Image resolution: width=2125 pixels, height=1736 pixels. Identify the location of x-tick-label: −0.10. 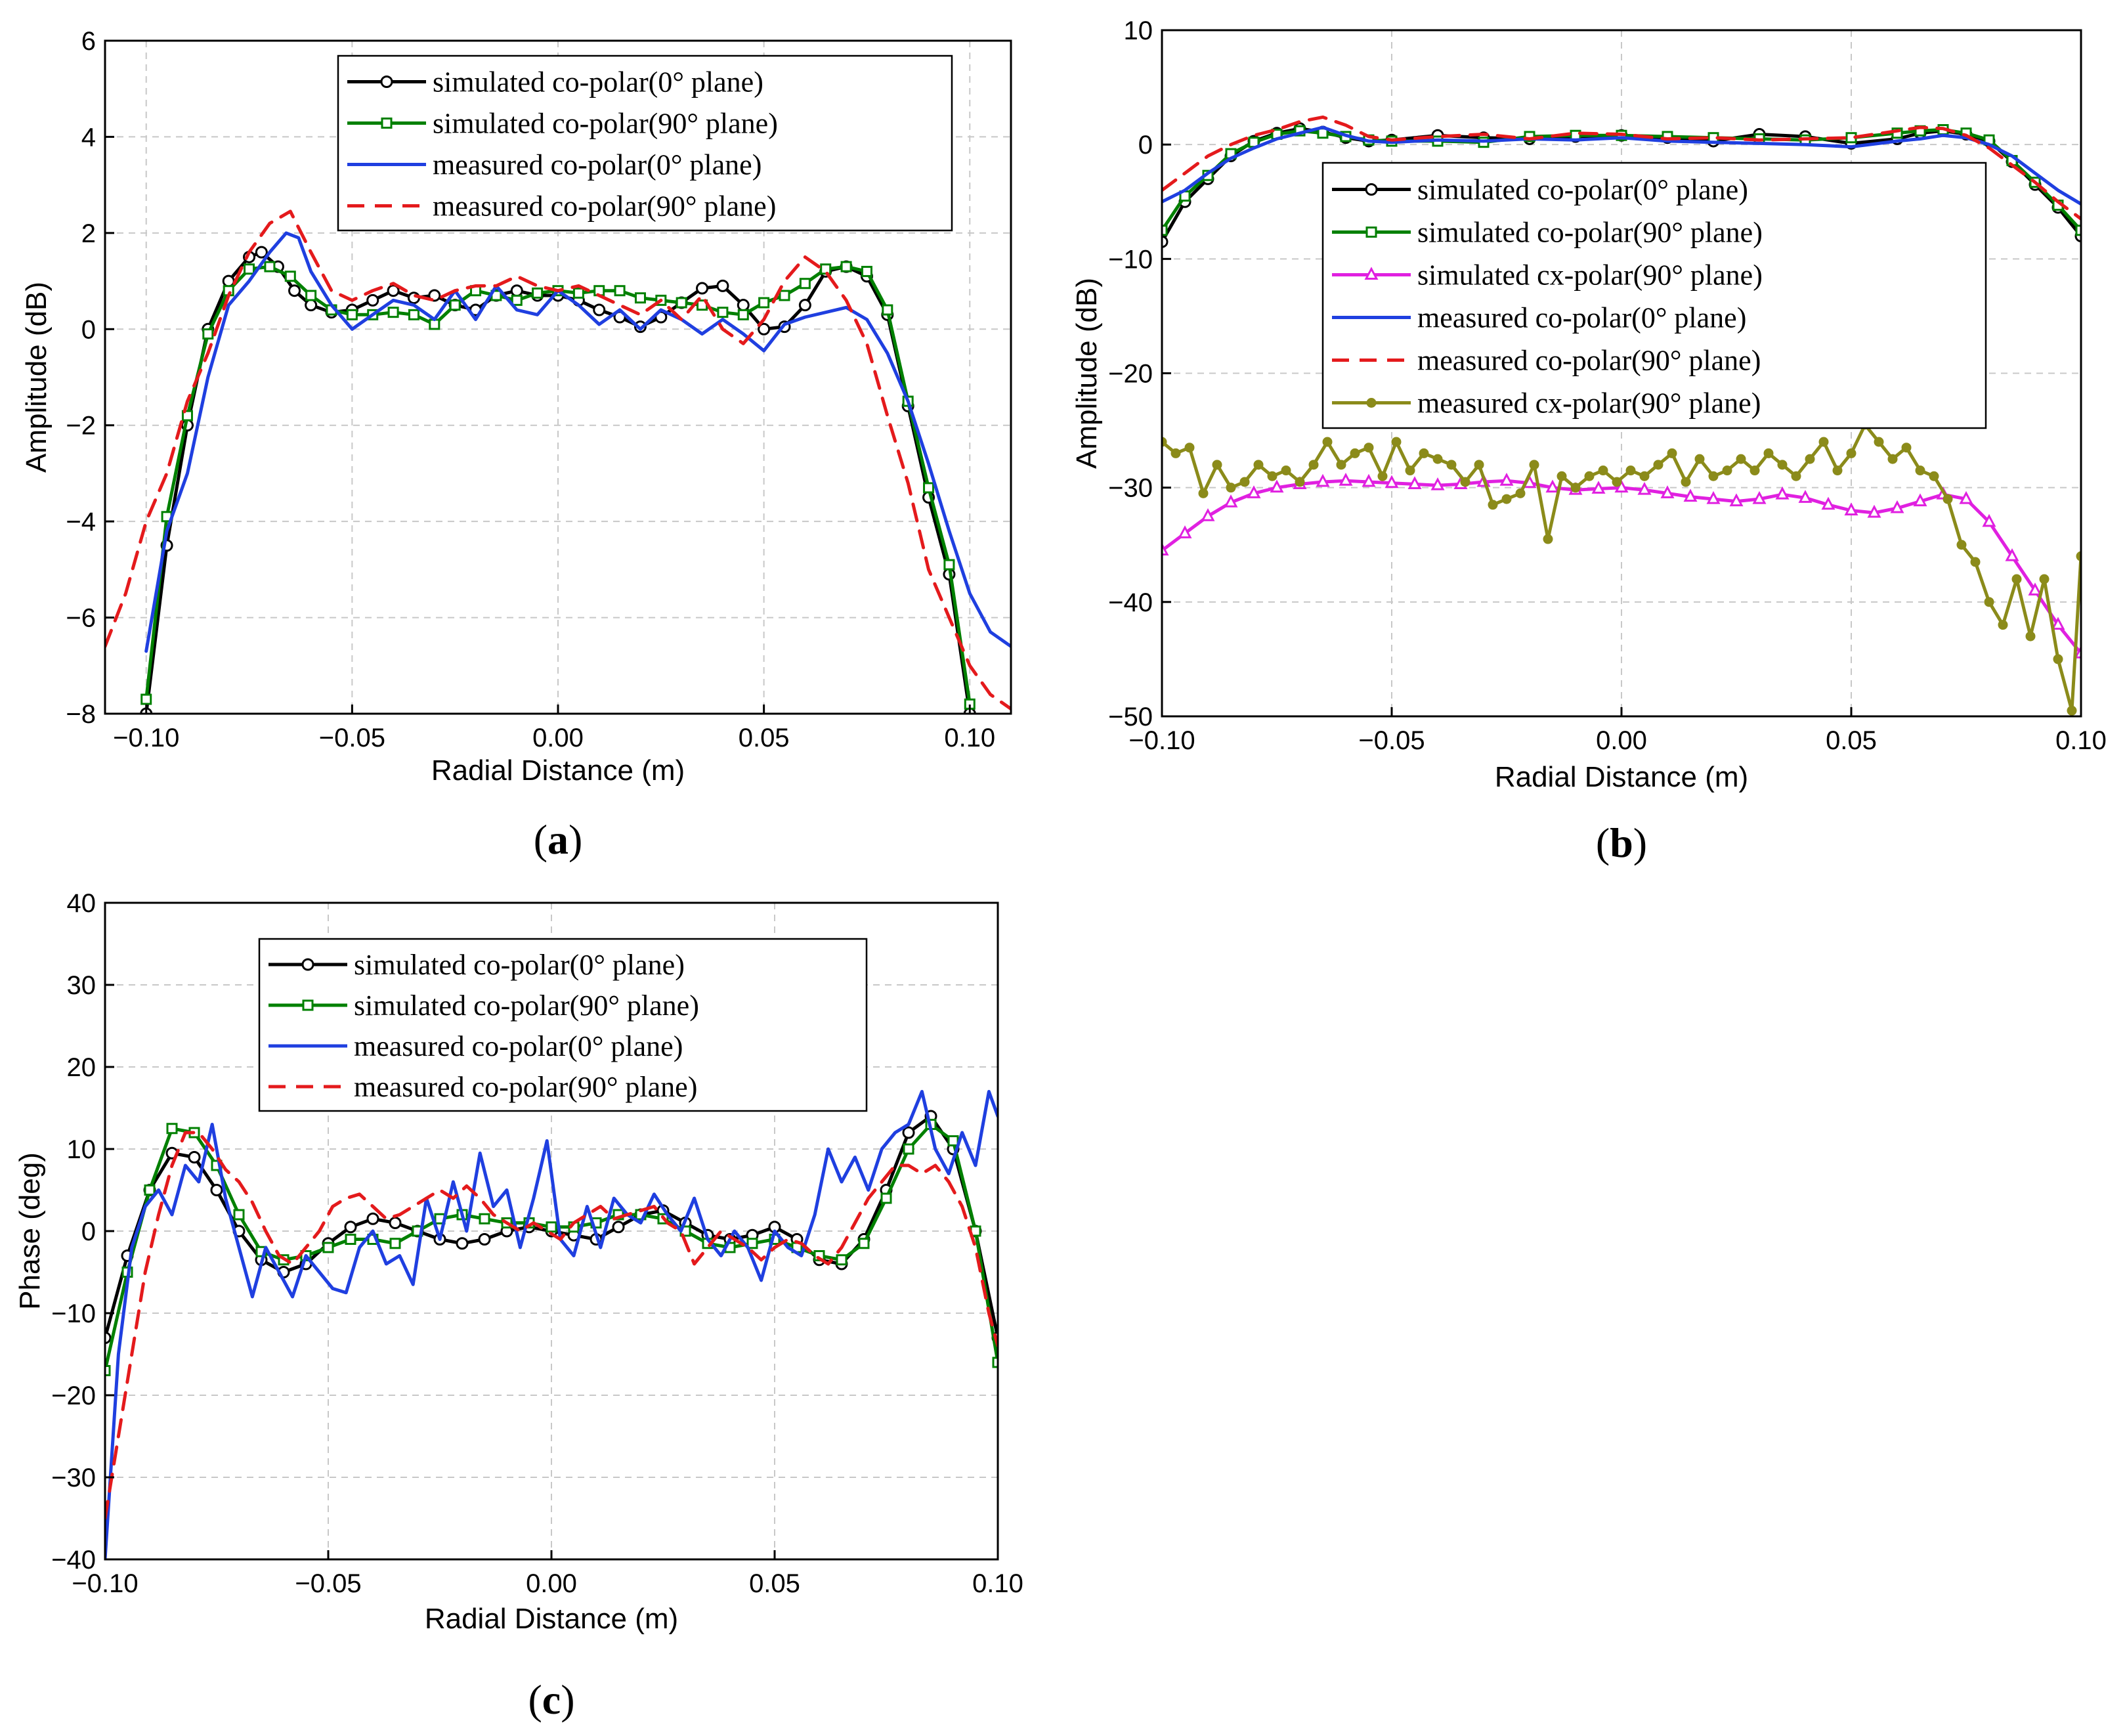
(105, 1583).